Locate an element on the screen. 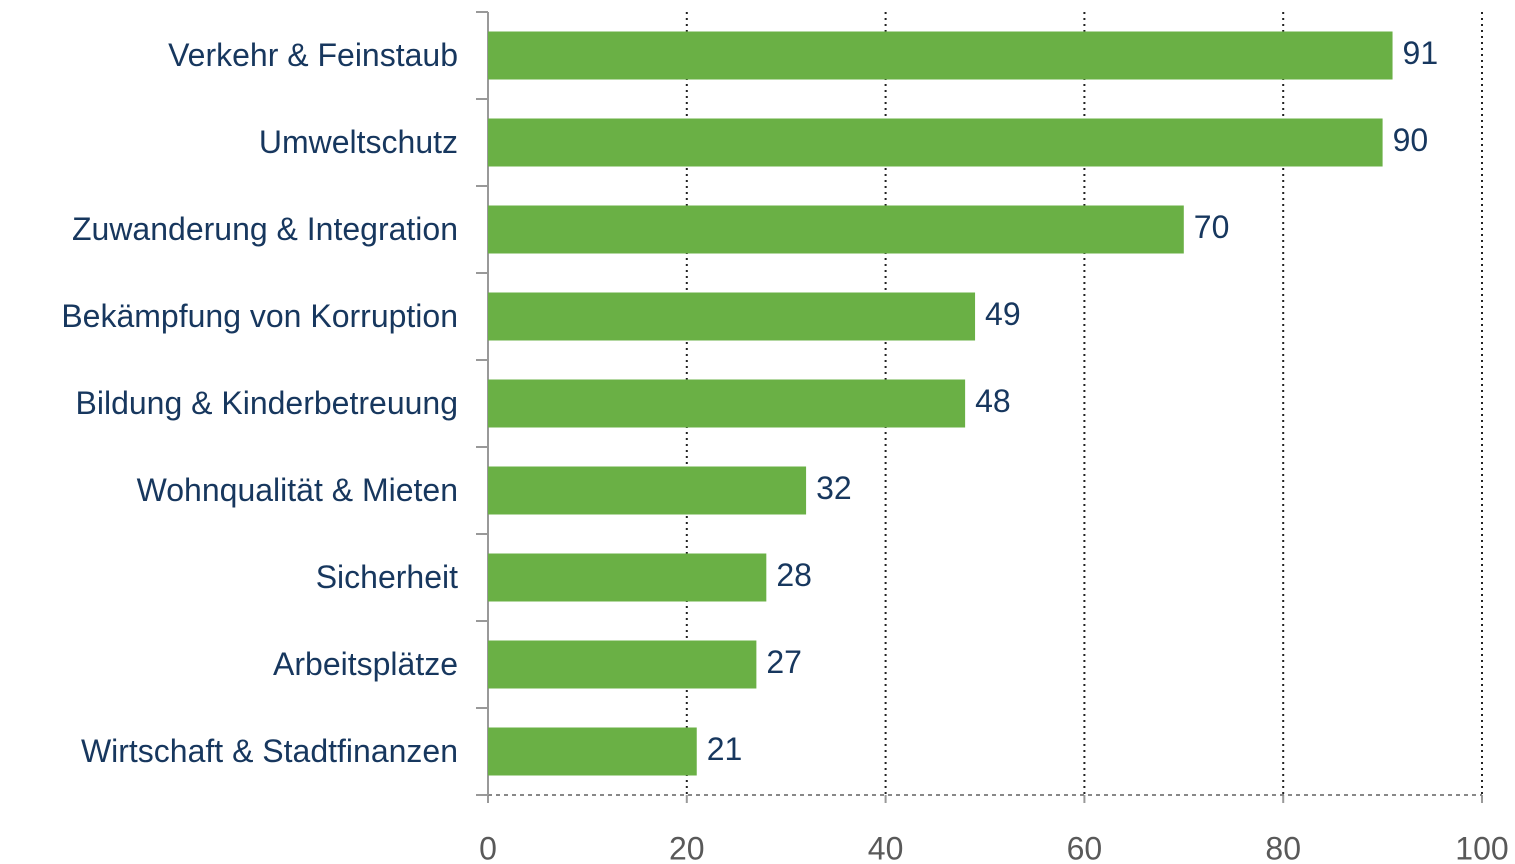  x-tick-label: 80 is located at coordinates (1283, 847).